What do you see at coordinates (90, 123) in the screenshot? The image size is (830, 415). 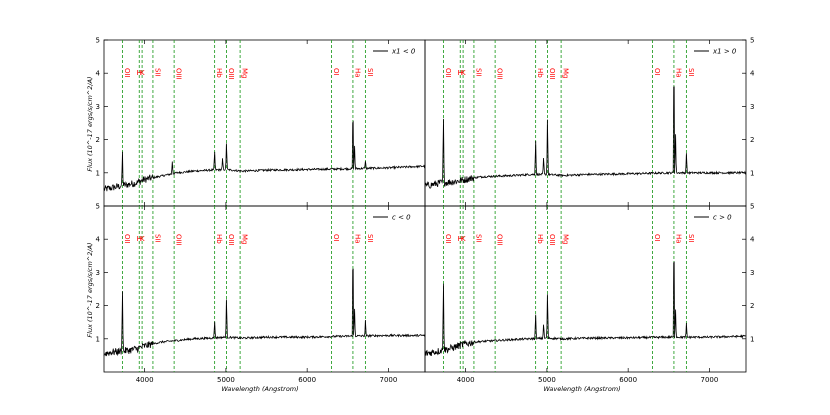 I see `y-axis-label-top: Flux (10^-17 ergs/s/cm^2/A)` at bounding box center [90, 123].